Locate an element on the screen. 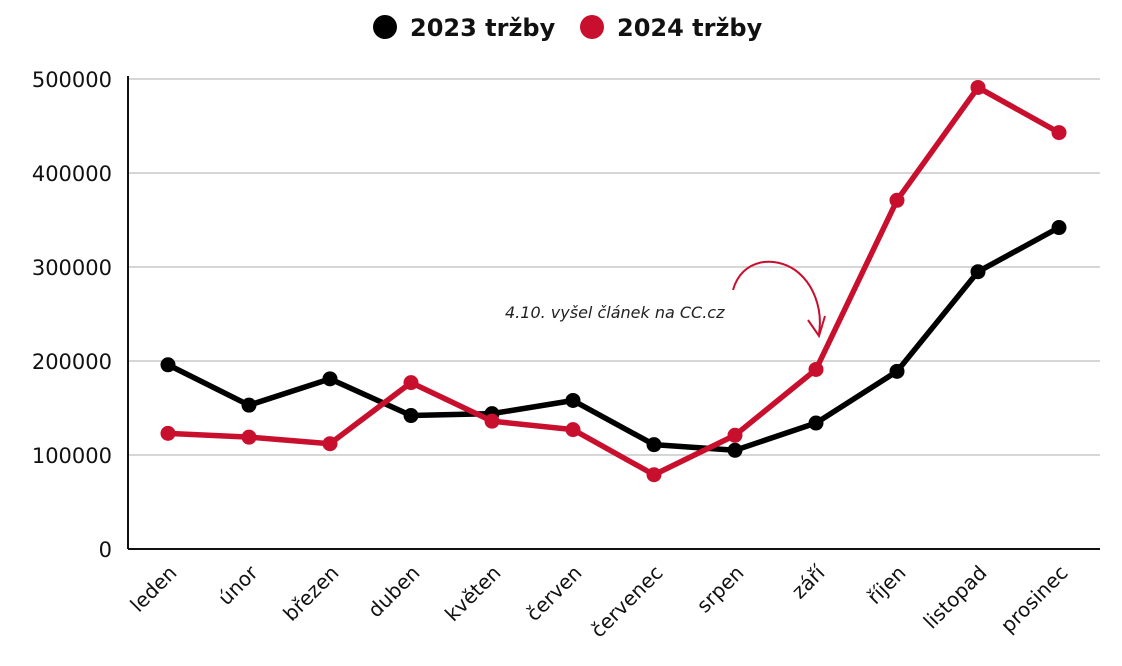 The image size is (1122, 666). legend-label: 2023 tržby is located at coordinates (483, 28).